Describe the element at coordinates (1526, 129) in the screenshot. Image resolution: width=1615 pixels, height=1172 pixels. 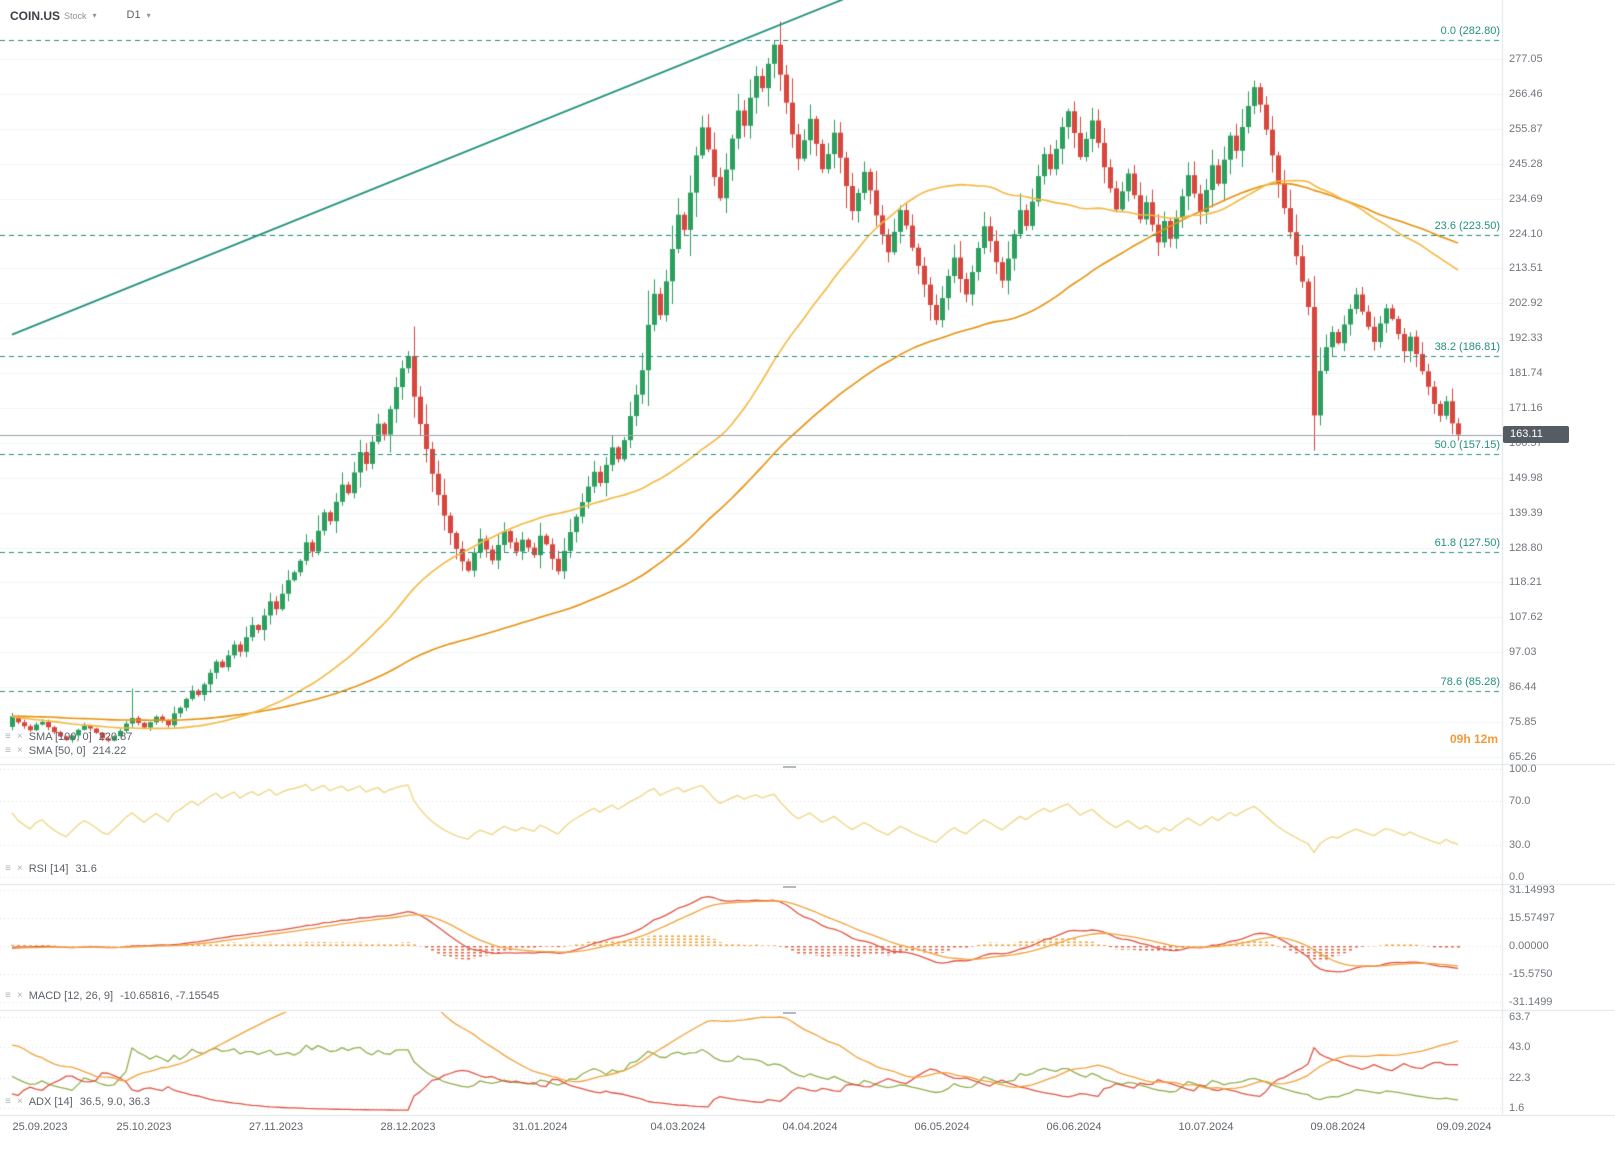
I see `price-axis-tick: 255.87` at that location.